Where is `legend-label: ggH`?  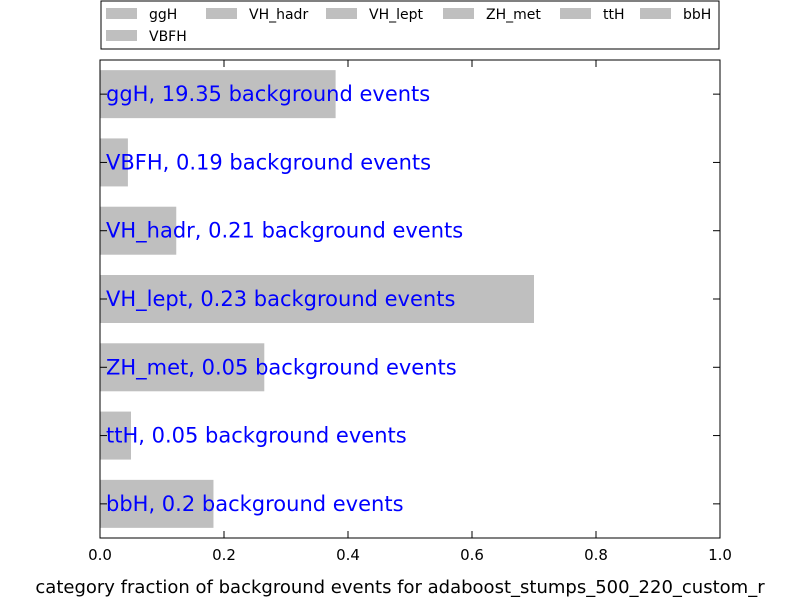 legend-label: ggH is located at coordinates (163, 15).